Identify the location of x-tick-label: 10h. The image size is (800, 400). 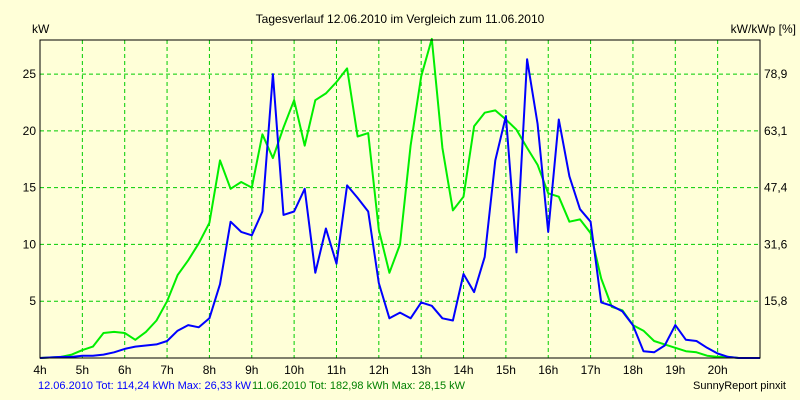
(294, 370).